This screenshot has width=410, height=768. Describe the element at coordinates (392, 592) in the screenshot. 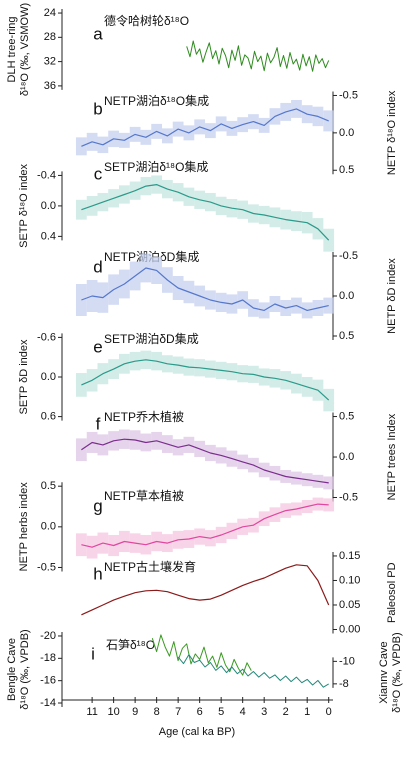

I see `y-axis-label: Paleosol PD` at that location.